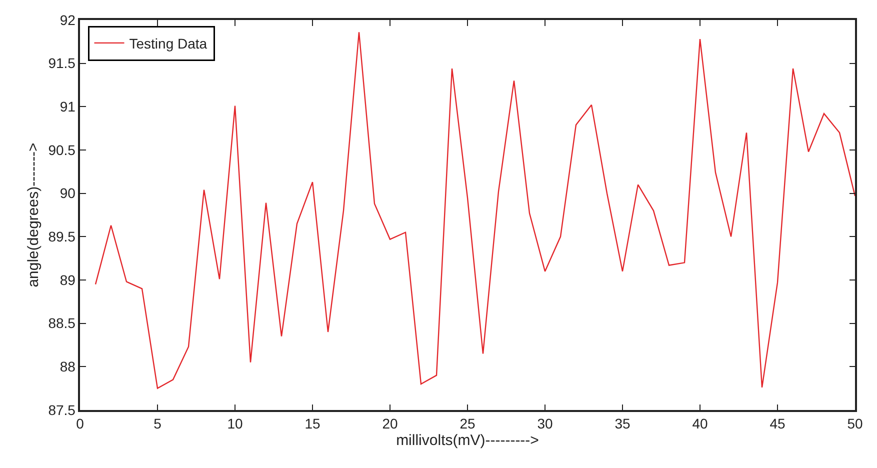 The height and width of the screenshot is (468, 877). I want to click on x-axis-title: millivolts(mV)--------->, so click(468, 441).